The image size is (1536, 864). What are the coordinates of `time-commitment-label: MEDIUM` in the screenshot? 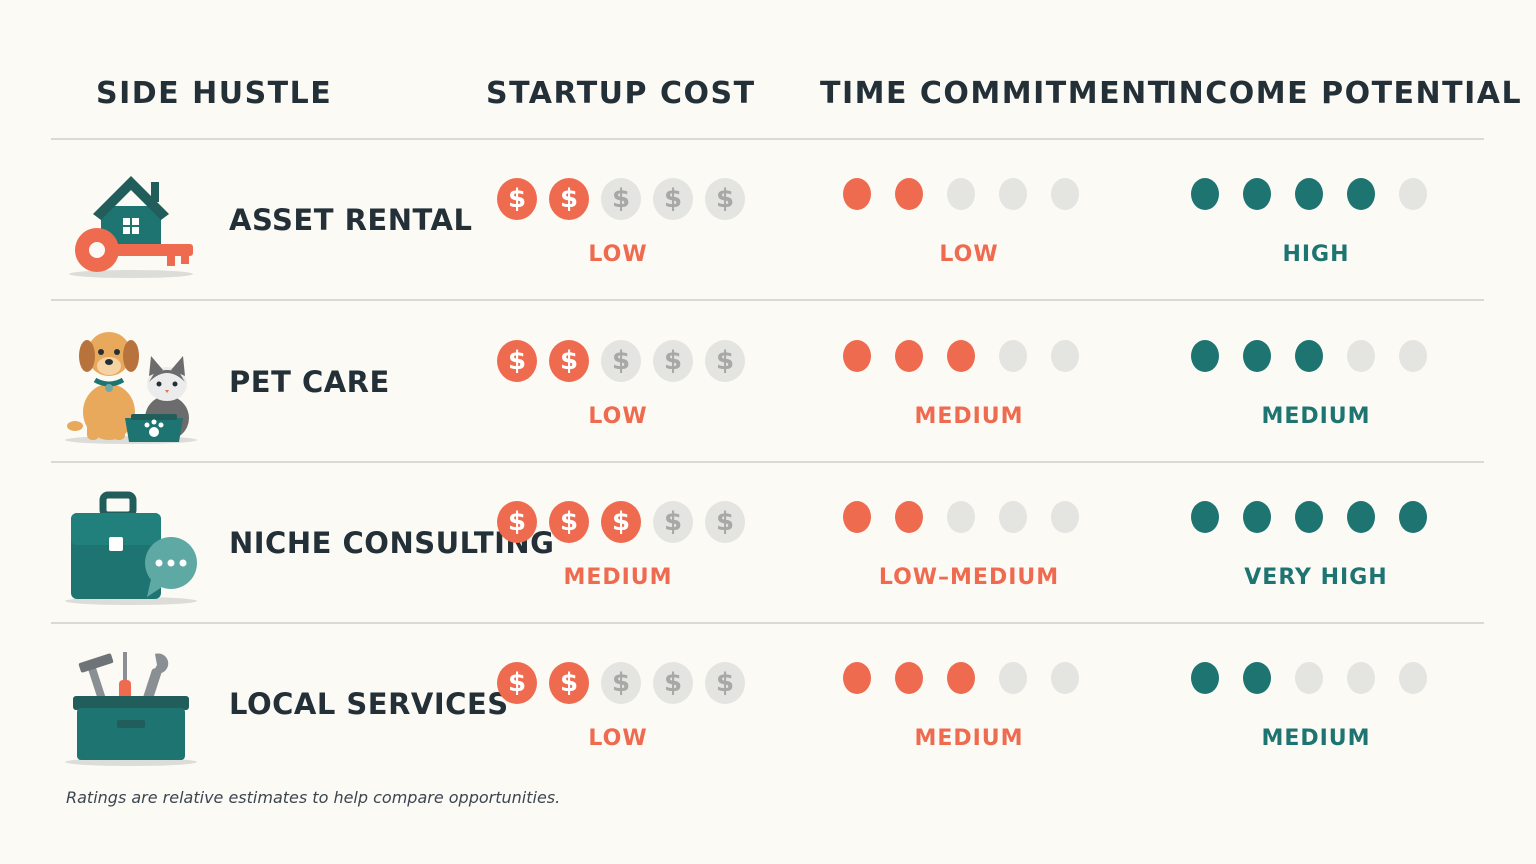 It's located at (969, 738).